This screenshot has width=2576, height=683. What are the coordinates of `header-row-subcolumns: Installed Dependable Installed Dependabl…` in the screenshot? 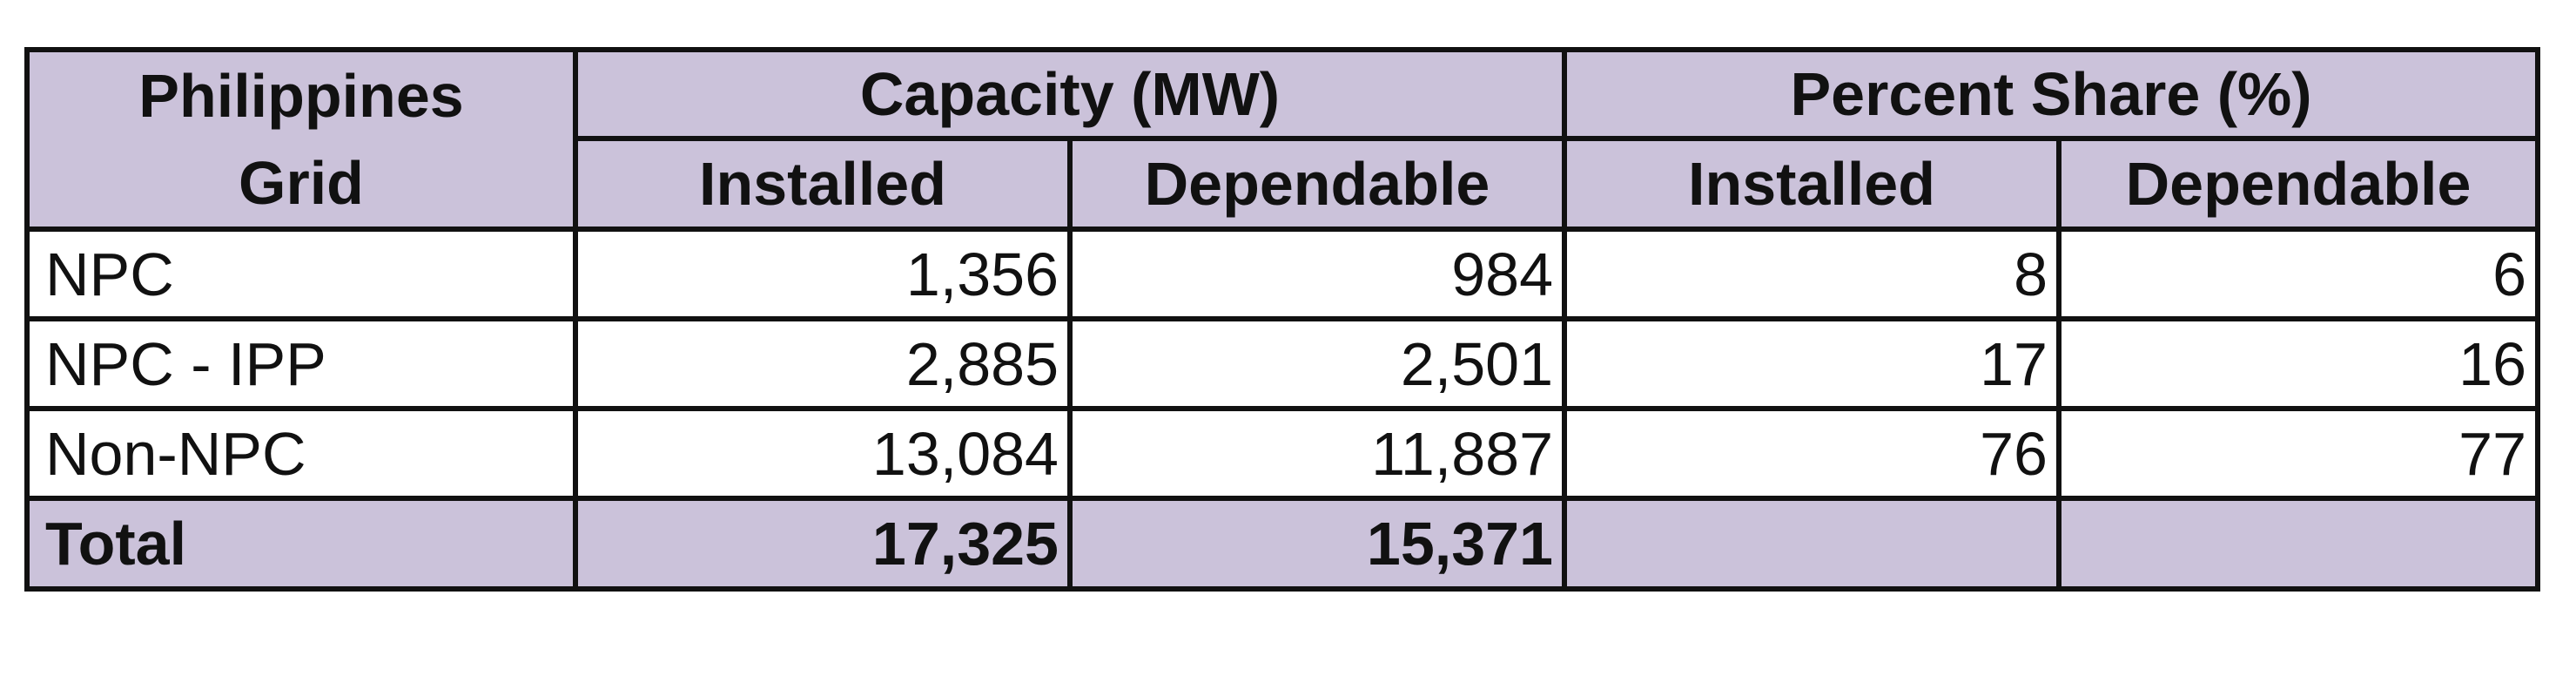 It's located at (1284, 184).